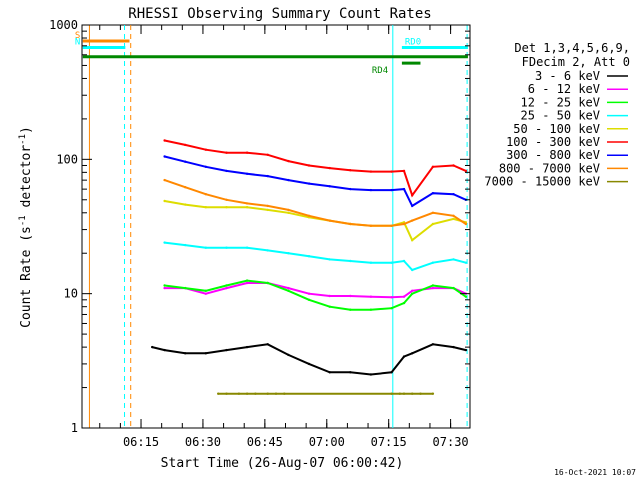  I want to click on y-tick-label: 100, so click(67, 159).